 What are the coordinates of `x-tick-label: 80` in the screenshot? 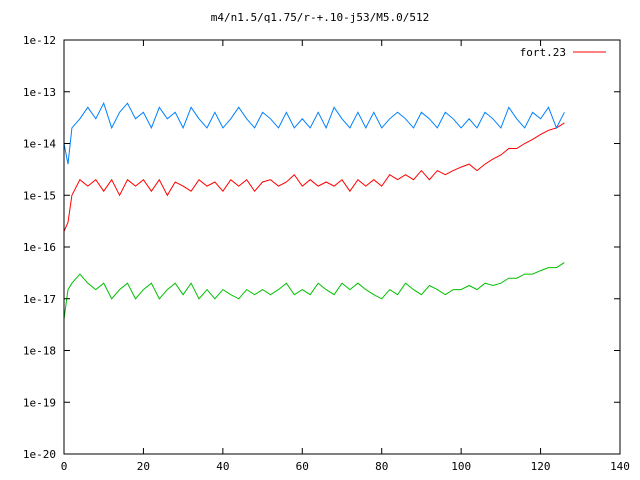 It's located at (381, 466).